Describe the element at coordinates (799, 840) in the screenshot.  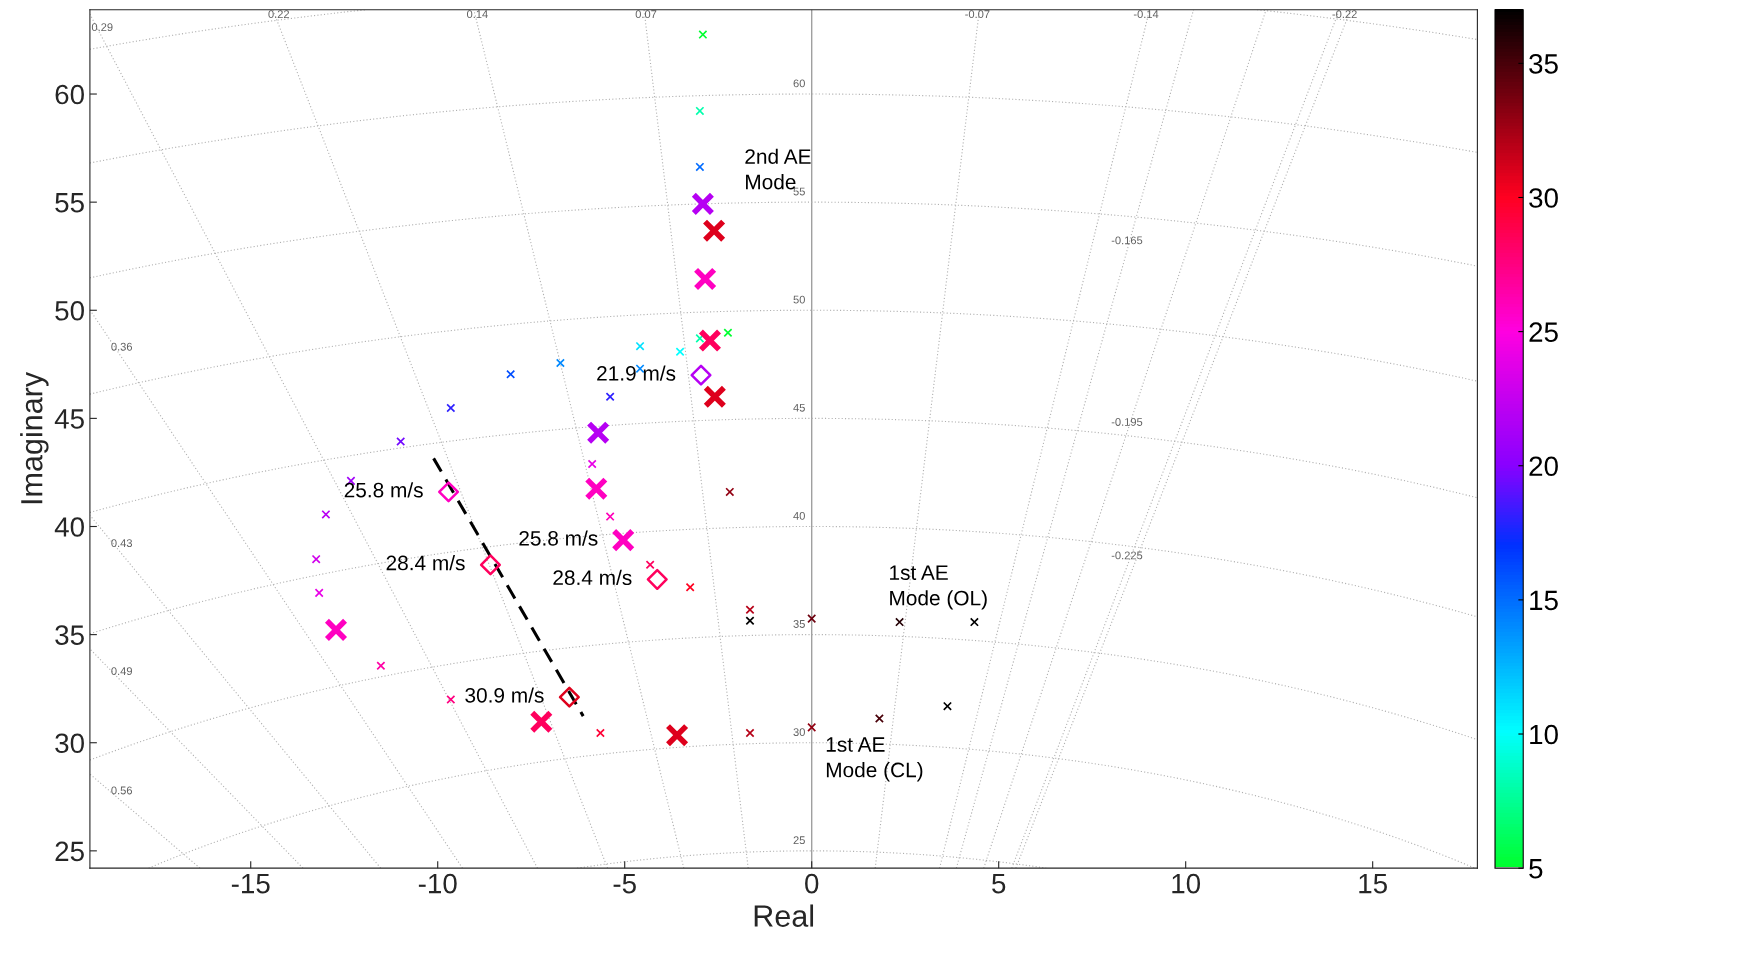
I see `annotation: 25` at that location.